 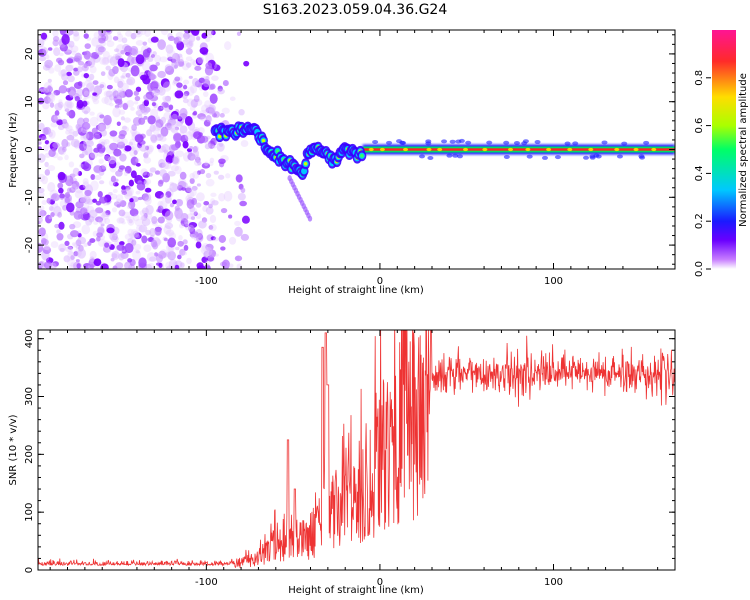 What do you see at coordinates (206, 281) in the screenshot?
I see `spectrogram-x-tick-label: -100` at bounding box center [206, 281].